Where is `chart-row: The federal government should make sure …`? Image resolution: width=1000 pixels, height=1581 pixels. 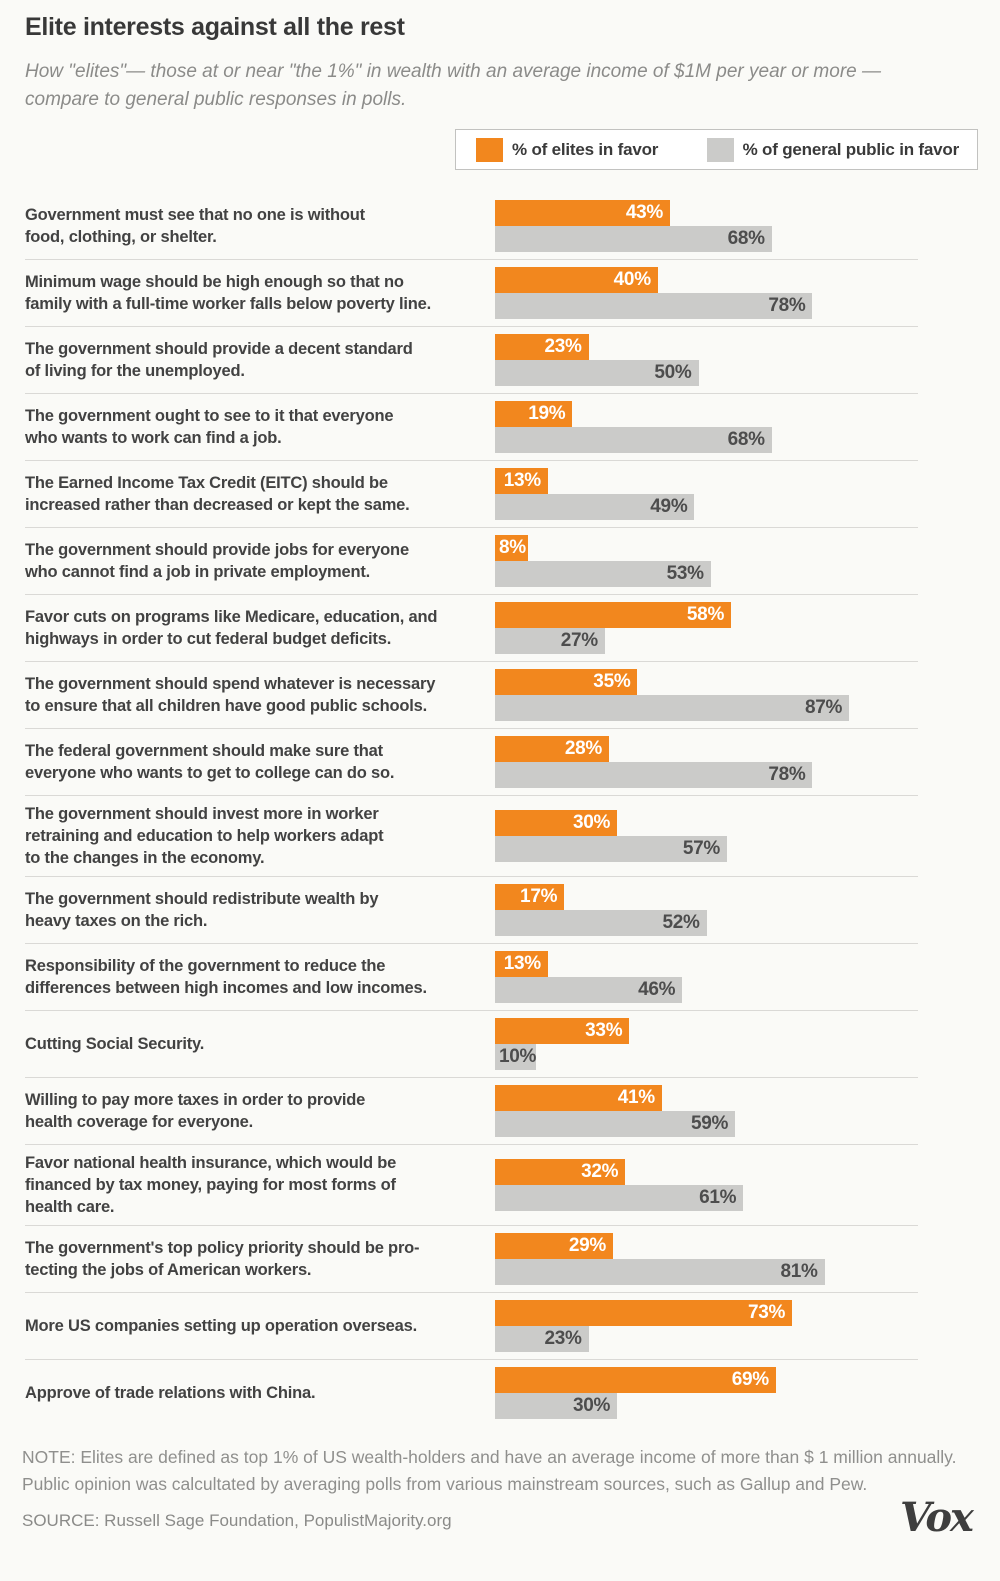
chart-row: The federal government should make sure … is located at coordinates (471, 761).